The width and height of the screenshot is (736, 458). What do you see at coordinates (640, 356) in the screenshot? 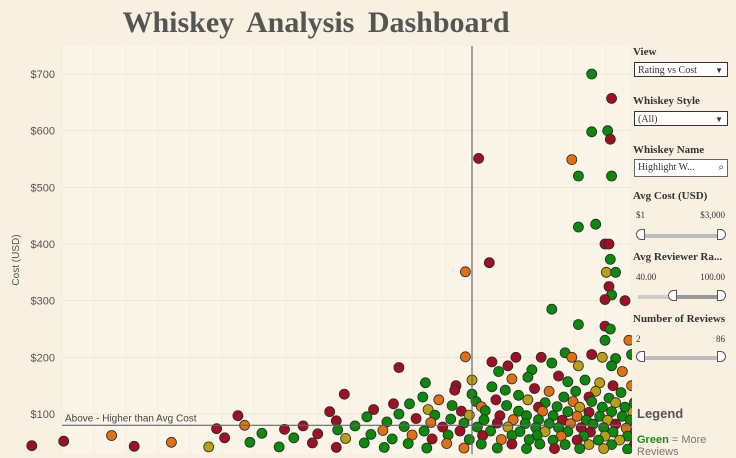
I see `number-of-reviews-min-handle` at bounding box center [640, 356].